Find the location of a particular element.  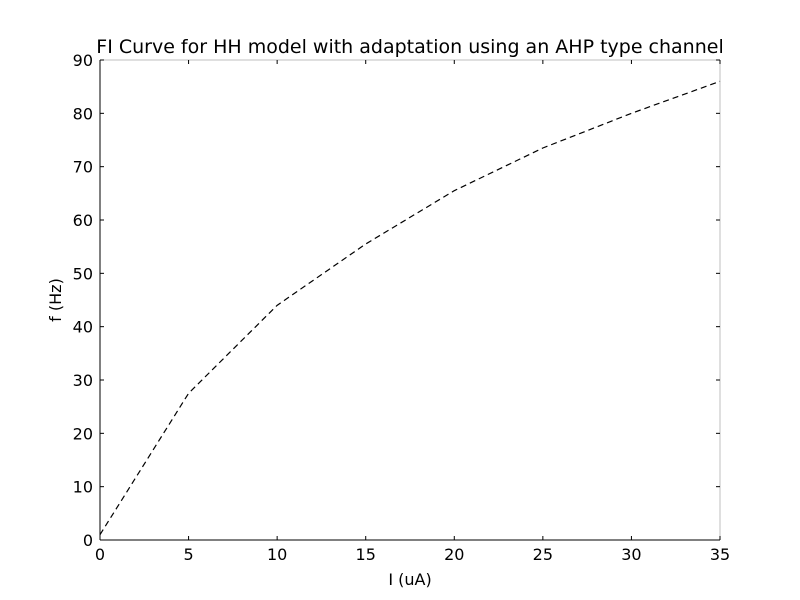

x-tick-label: 35 is located at coordinates (720, 554).